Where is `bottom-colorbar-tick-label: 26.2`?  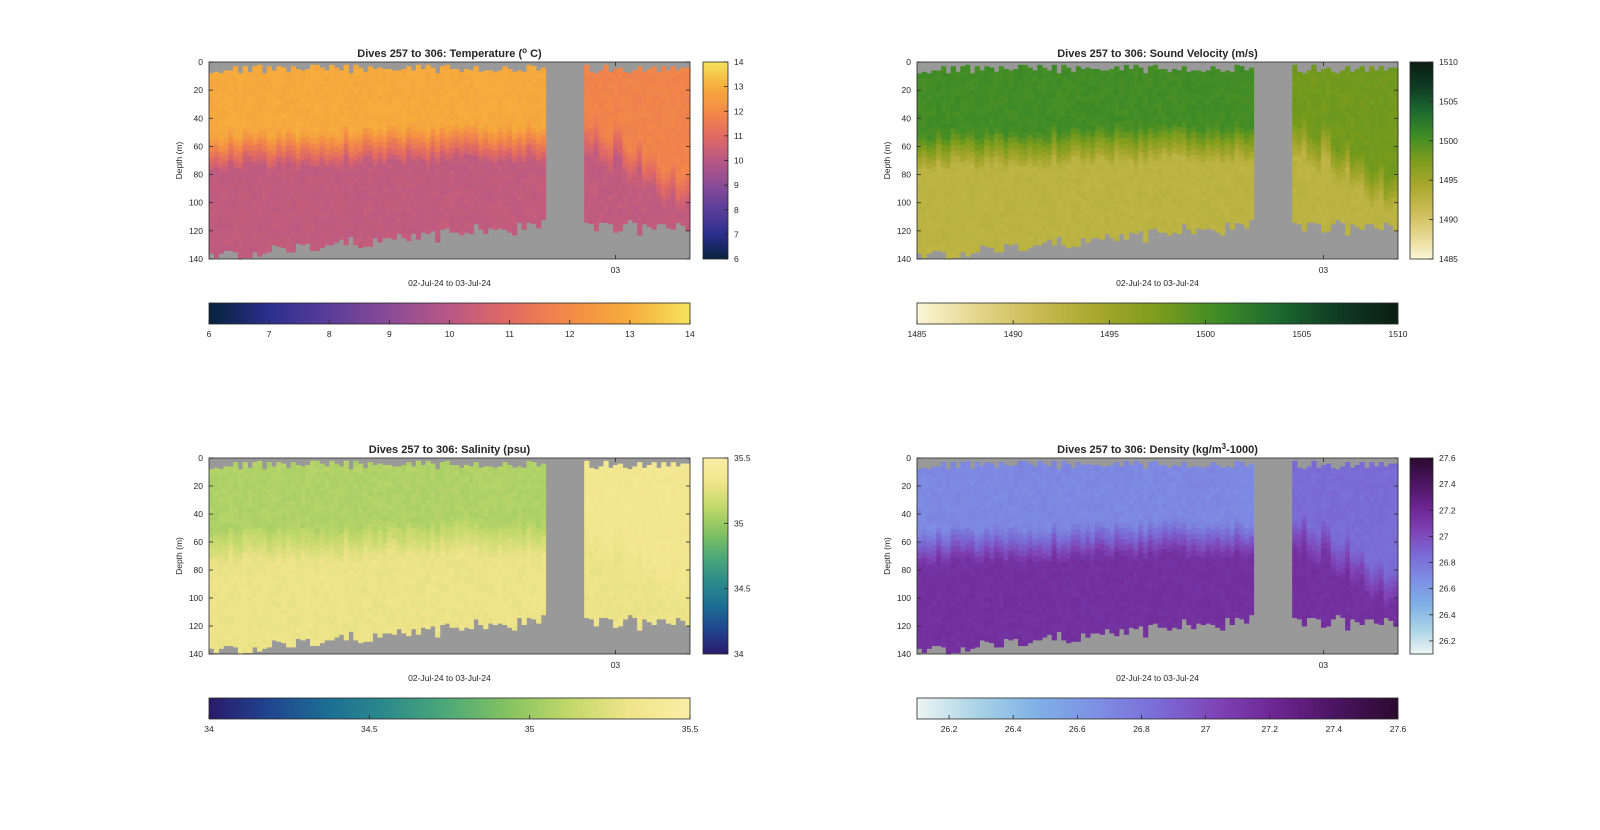
bottom-colorbar-tick-label: 26.2 is located at coordinates (949, 729).